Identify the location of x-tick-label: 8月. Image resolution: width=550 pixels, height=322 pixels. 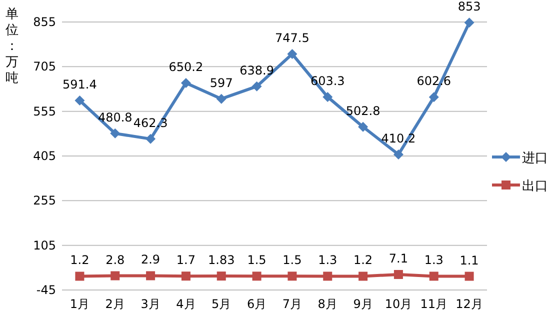
(328, 304).